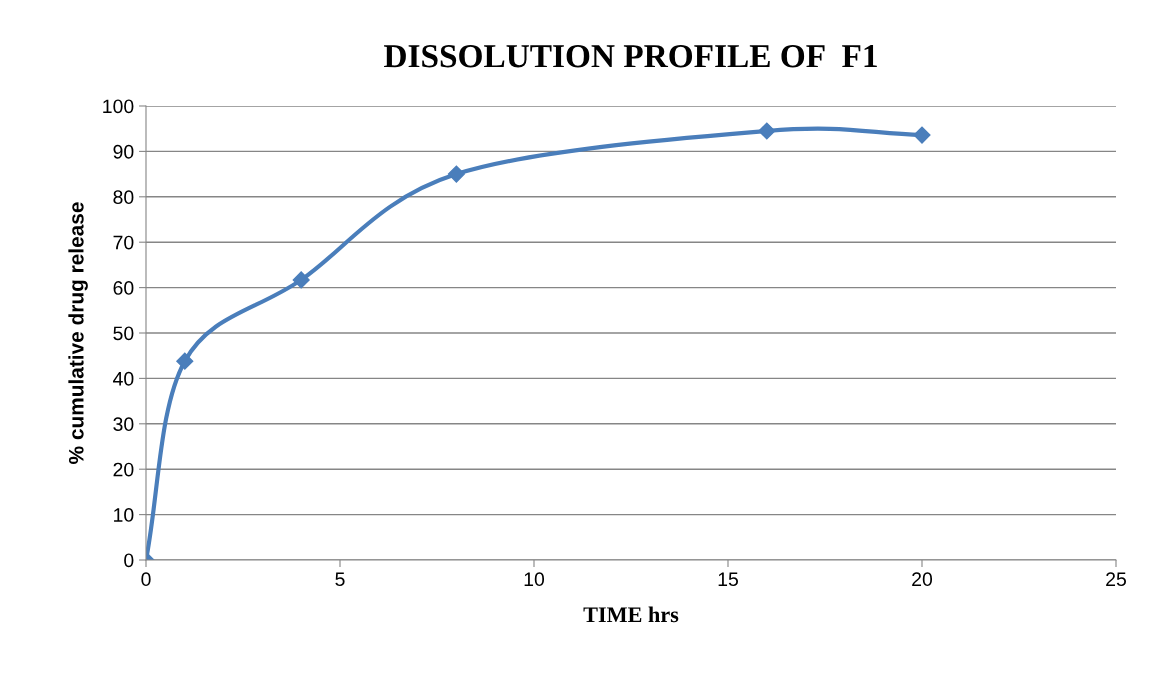 This screenshot has height=675, width=1152. Describe the element at coordinates (630, 56) in the screenshot. I see `chart-title: DISSOLUTION PROFILE OF F1` at that location.